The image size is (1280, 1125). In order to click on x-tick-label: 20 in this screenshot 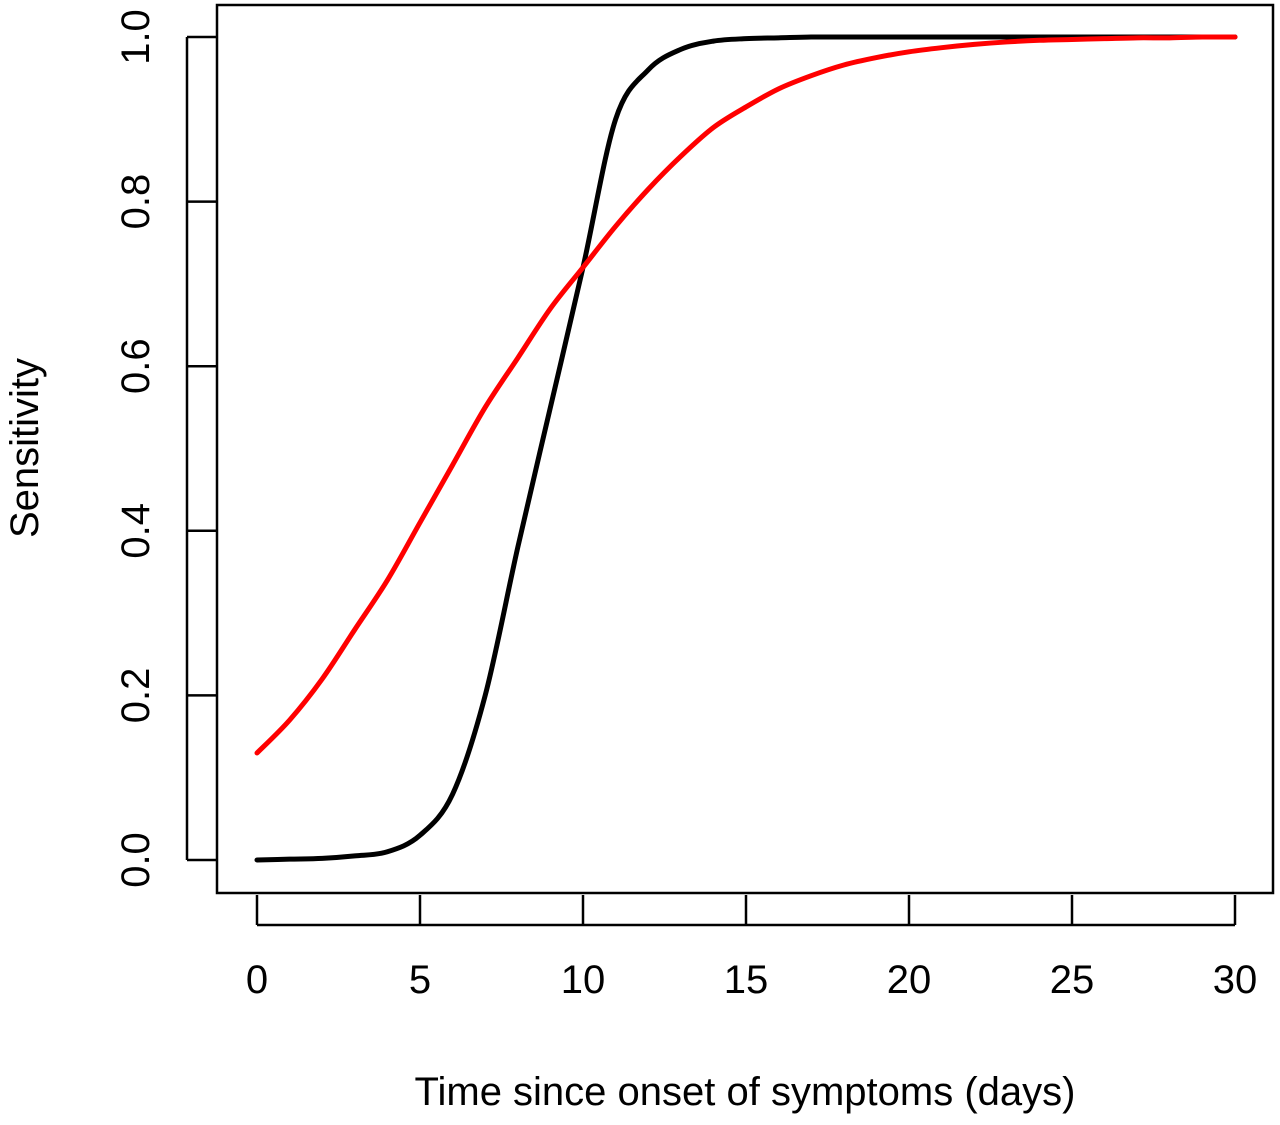, I will do `click(909, 980)`.